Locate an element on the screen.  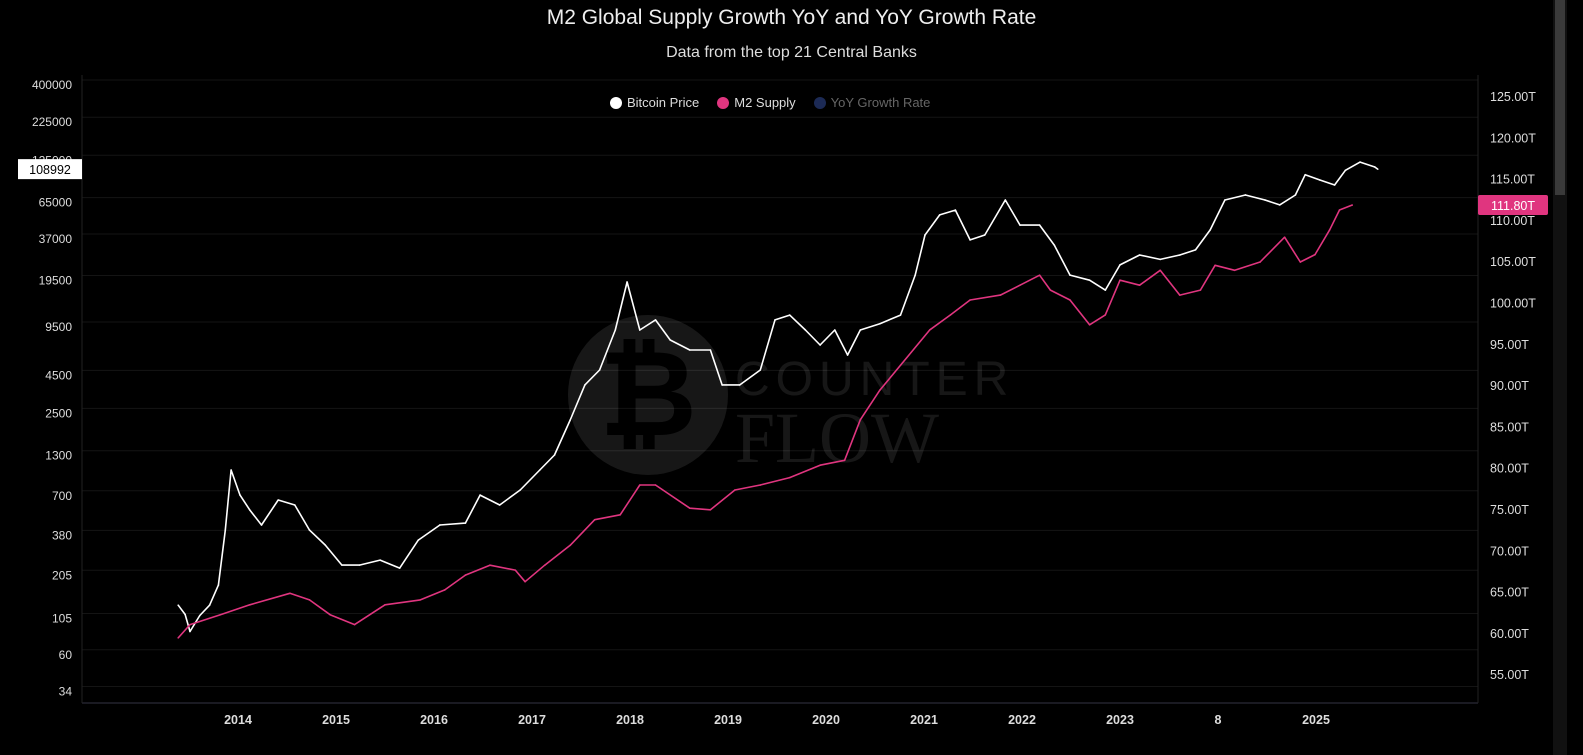
left-tick-label: 9500 is located at coordinates (58, 327).